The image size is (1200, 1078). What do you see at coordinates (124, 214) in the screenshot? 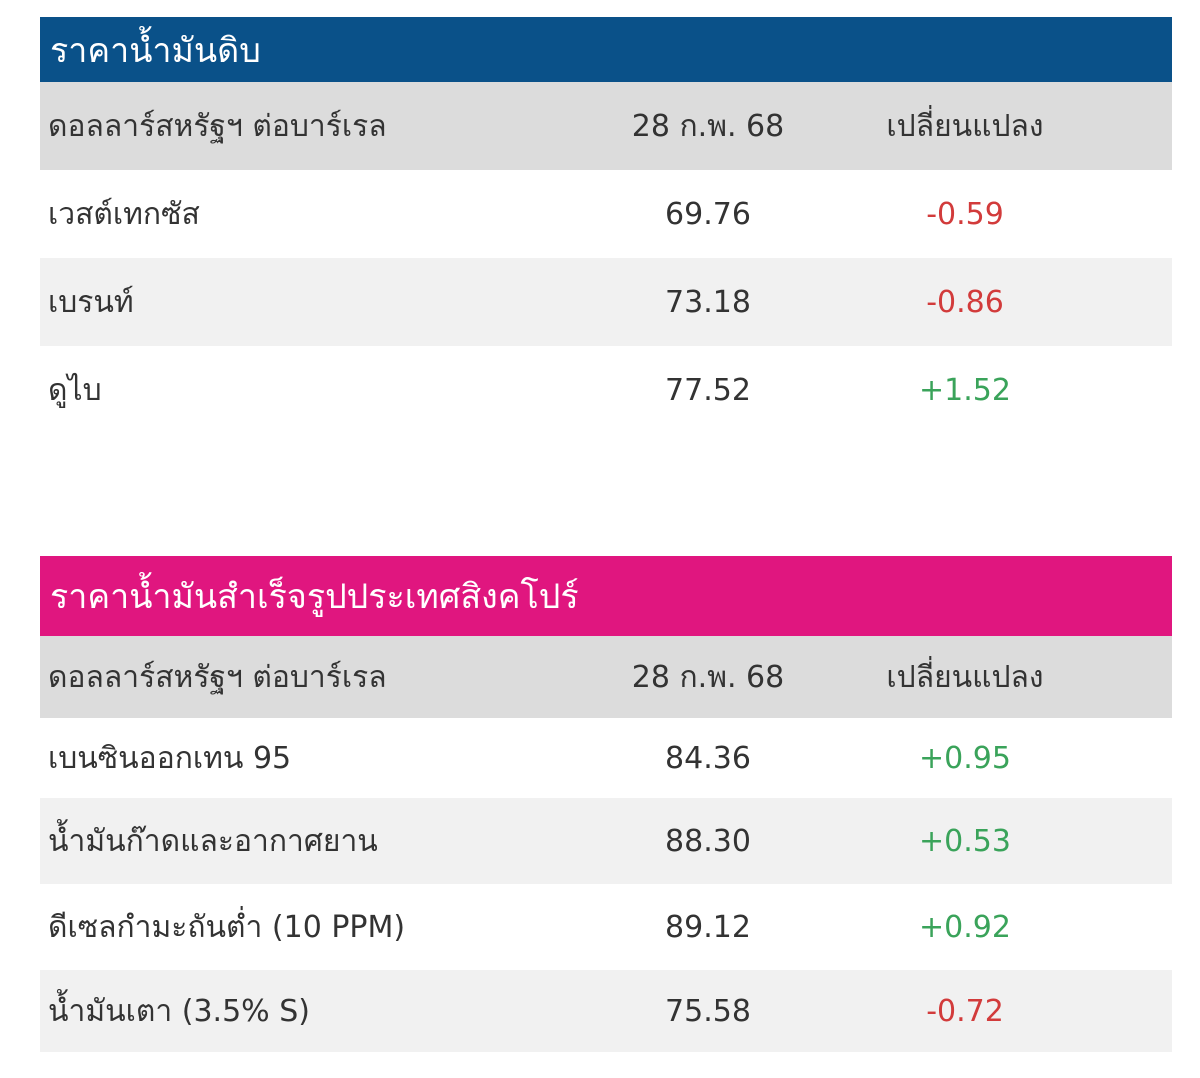
I see `oil-name: เวสต์เทกซัส` at bounding box center [124, 214].